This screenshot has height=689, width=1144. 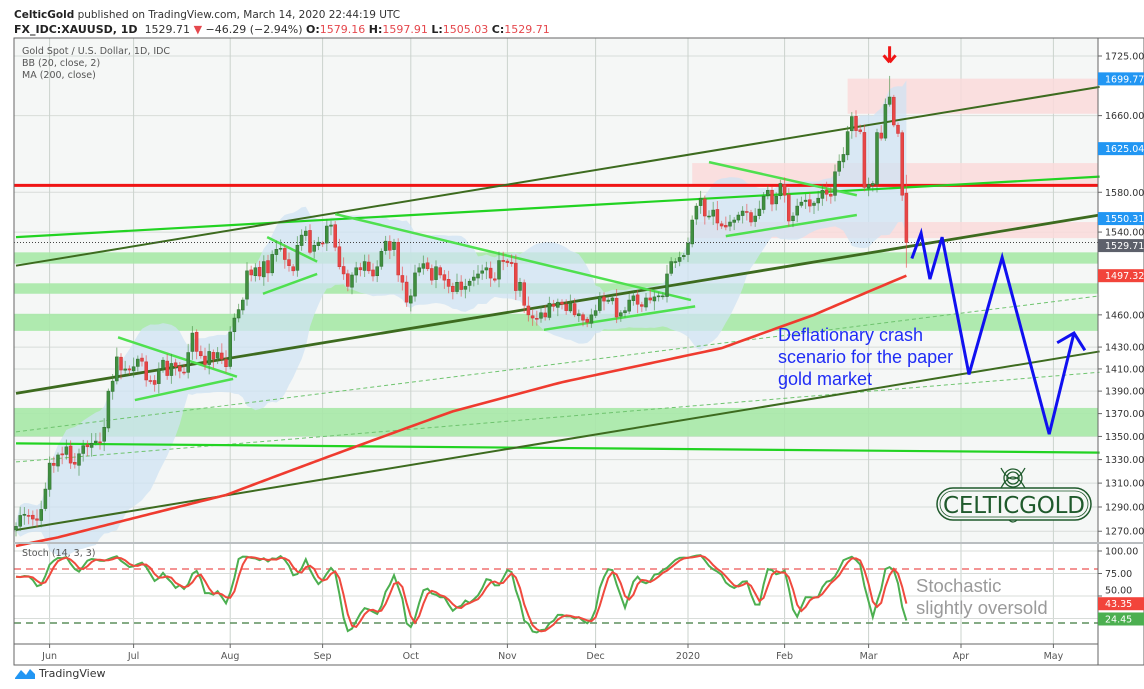 I want to click on author-name: CelticGold, so click(x=44, y=15).